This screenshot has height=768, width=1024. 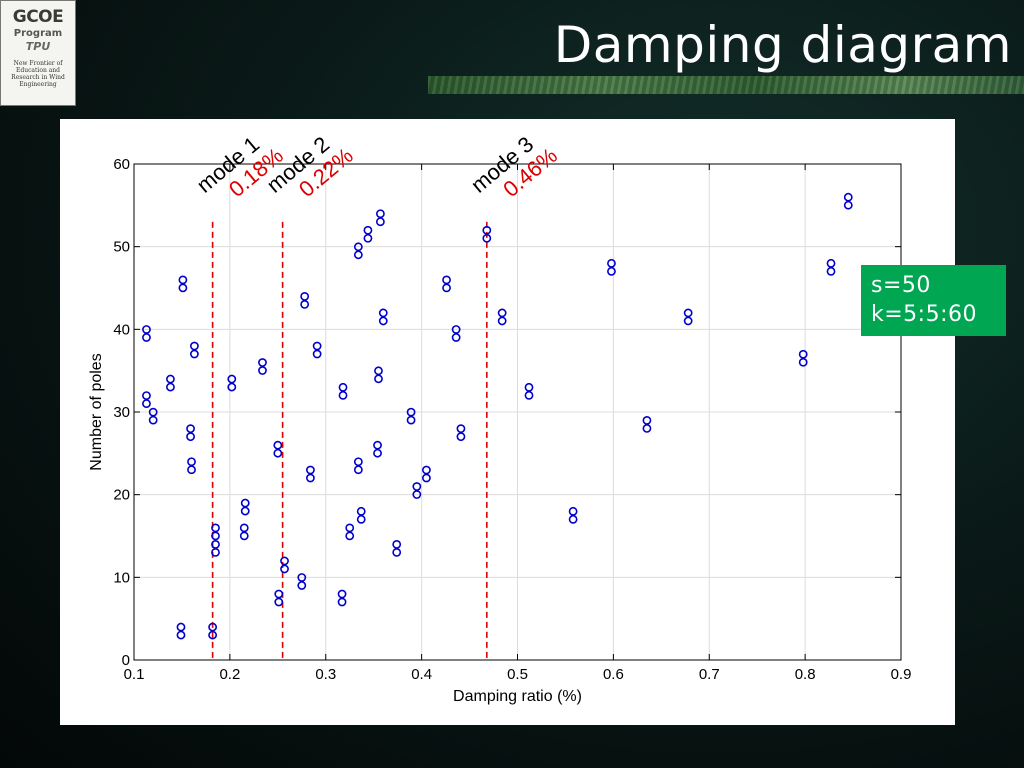 What do you see at coordinates (805, 674) in the screenshot?
I see `x-tick-label: 0.8` at bounding box center [805, 674].